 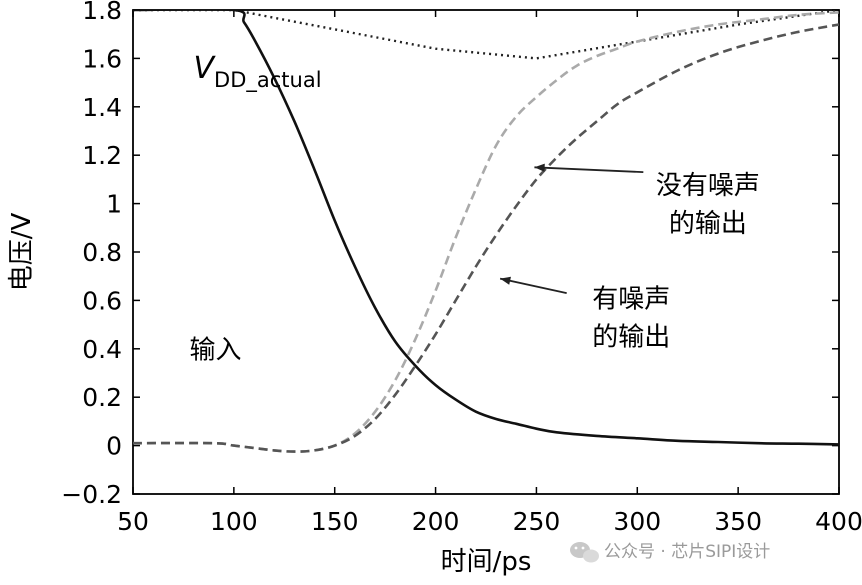 What do you see at coordinates (102, 107) in the screenshot?
I see `y-tick-label: 1.4` at bounding box center [102, 107].